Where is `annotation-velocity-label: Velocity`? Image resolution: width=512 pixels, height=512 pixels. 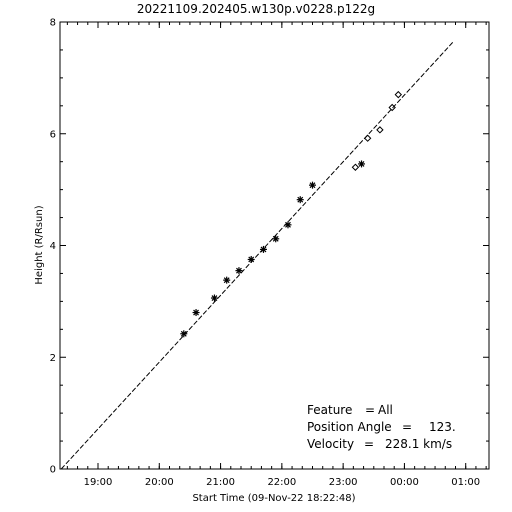
annotation-velocity-label: Velocity is located at coordinates (330, 444).